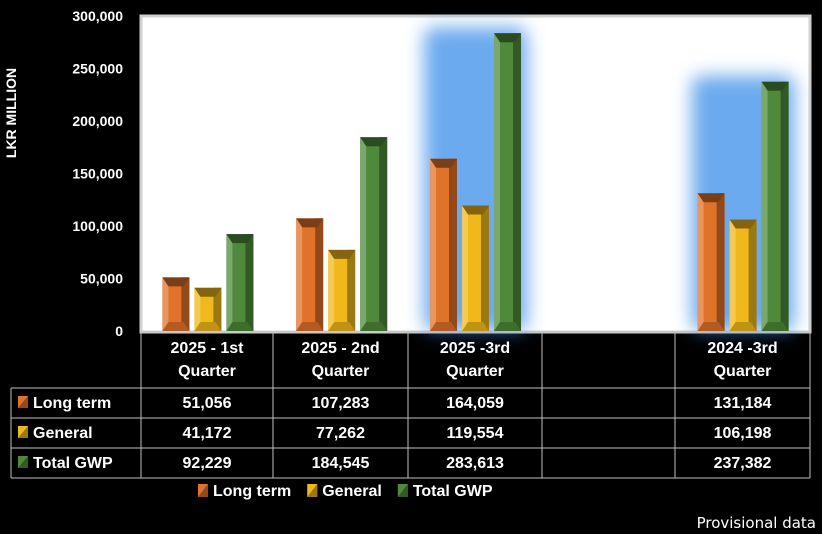  I want to click on y-tick-label: 150,000, so click(97, 174).